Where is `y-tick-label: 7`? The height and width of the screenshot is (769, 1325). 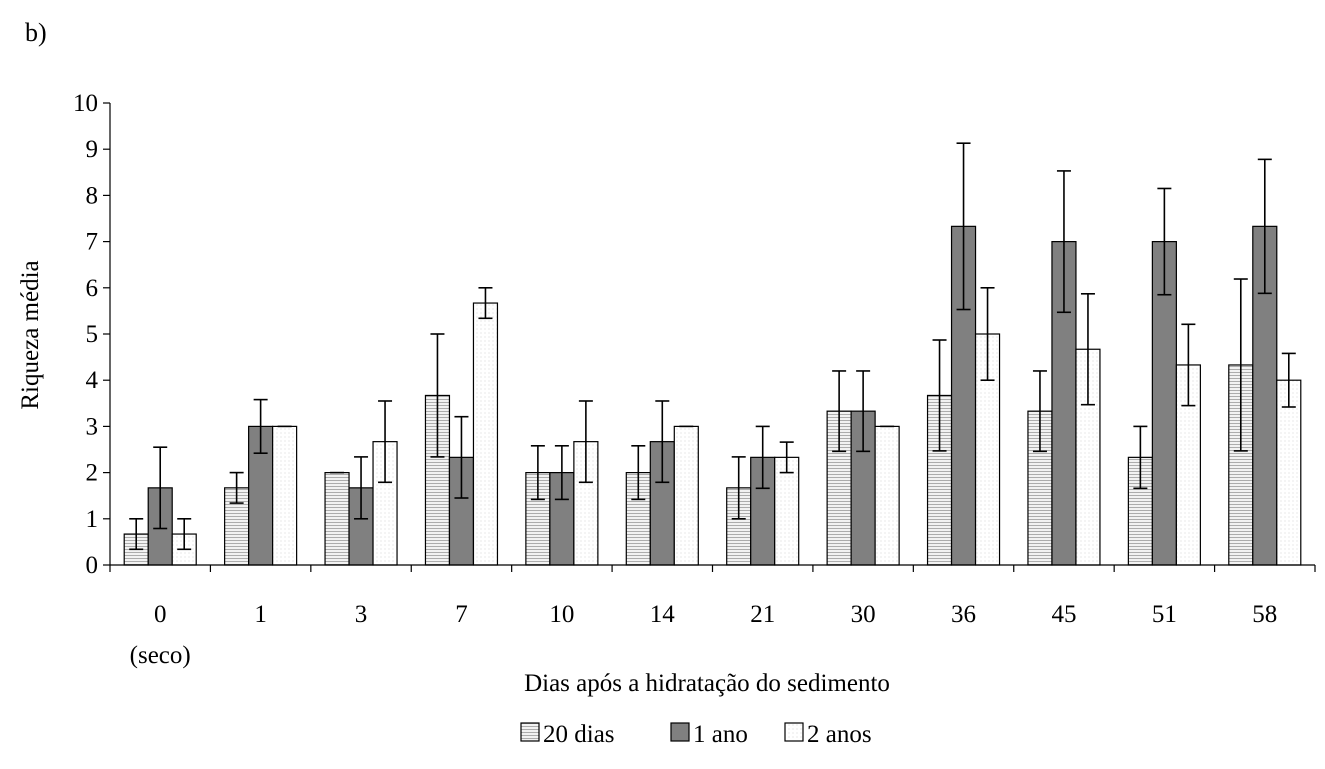 y-tick-label: 7 is located at coordinates (92, 242).